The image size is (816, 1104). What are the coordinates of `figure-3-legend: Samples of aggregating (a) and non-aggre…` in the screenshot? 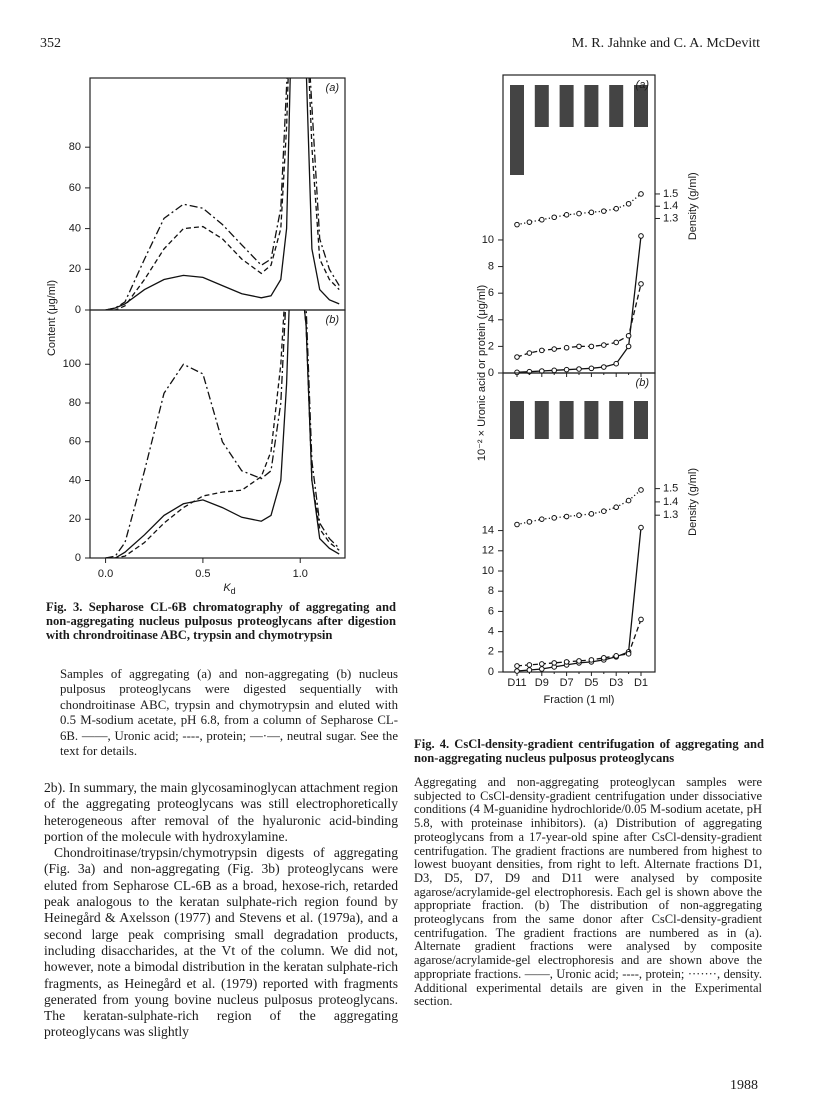 It's located at (229, 713).